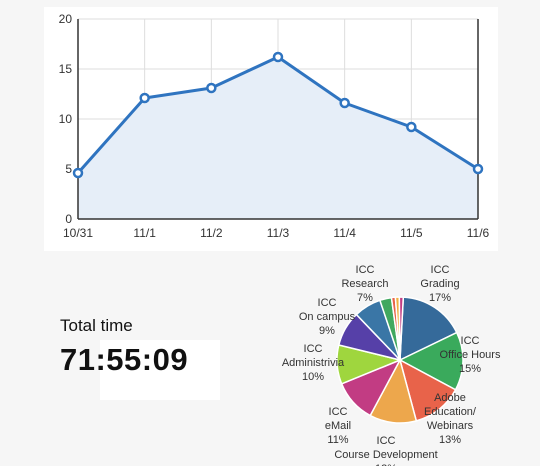 The image size is (540, 466). What do you see at coordinates (66, 19) in the screenshot?
I see `y-tick-label: 20` at bounding box center [66, 19].